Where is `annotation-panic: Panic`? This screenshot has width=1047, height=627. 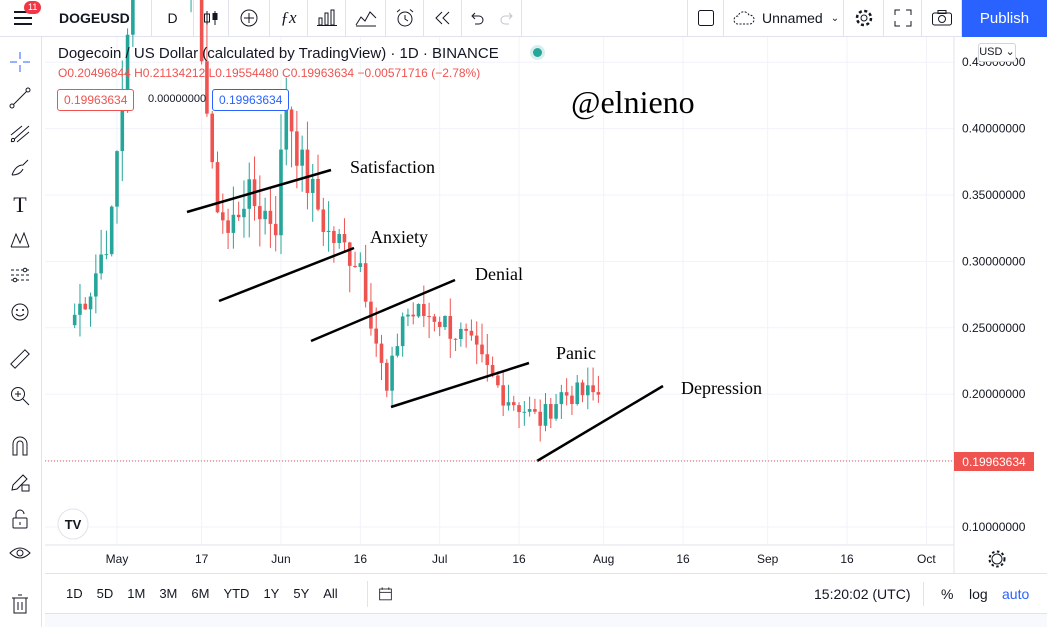
annotation-panic: Panic is located at coordinates (576, 353).